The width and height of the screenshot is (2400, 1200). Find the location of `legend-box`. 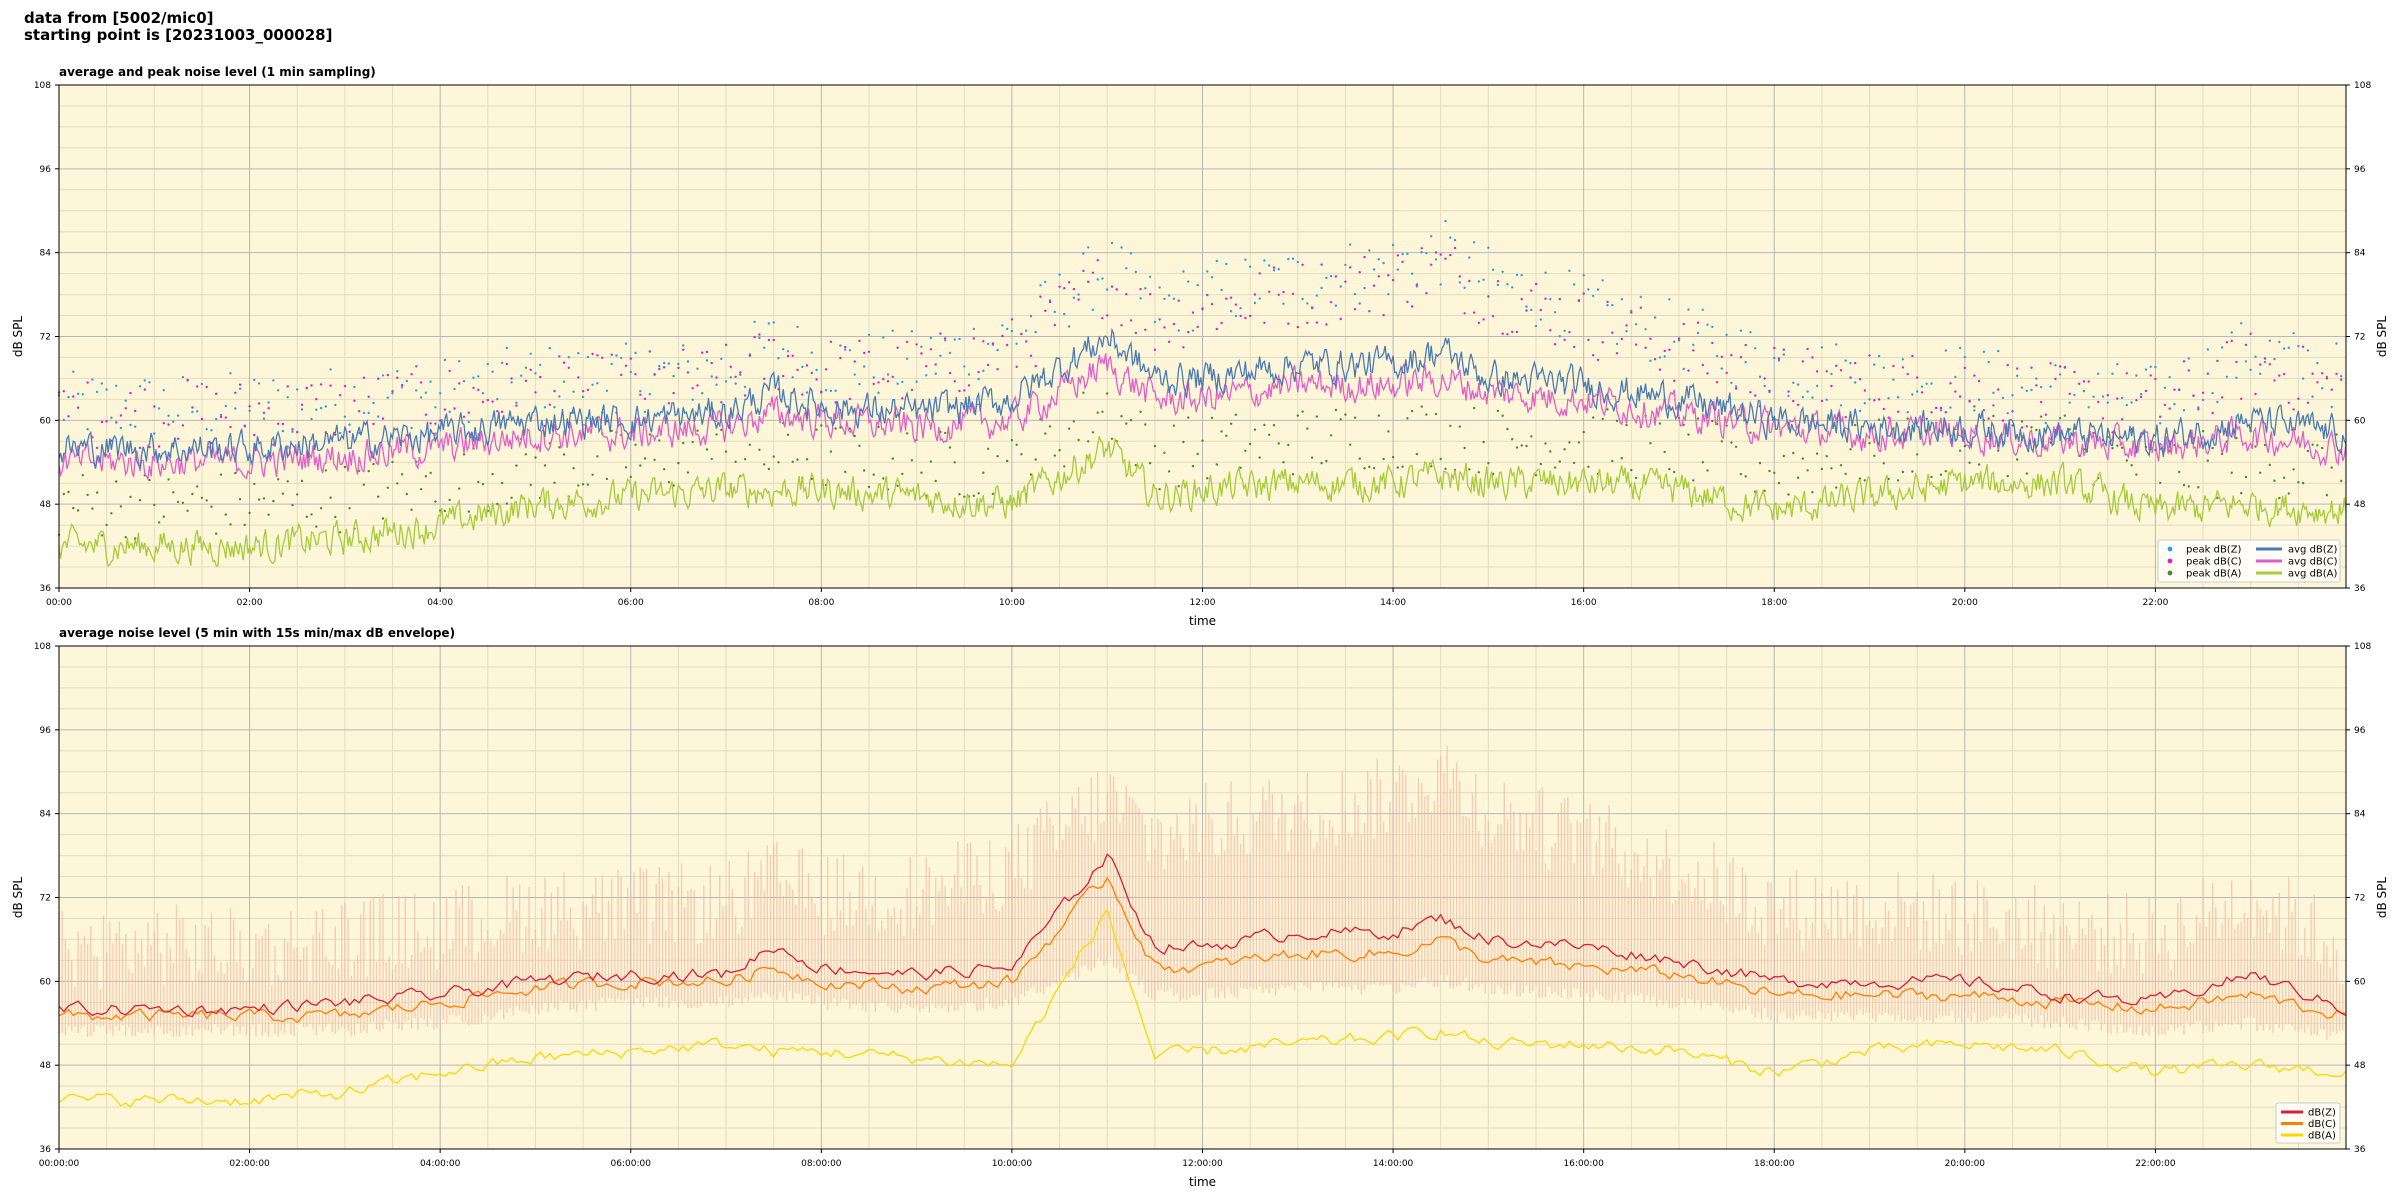

legend-box is located at coordinates (2249, 561).